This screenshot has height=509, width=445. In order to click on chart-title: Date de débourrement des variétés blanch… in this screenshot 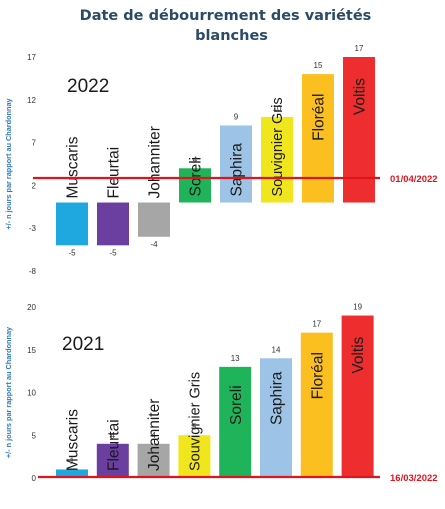, I will do `click(222, 26)`.